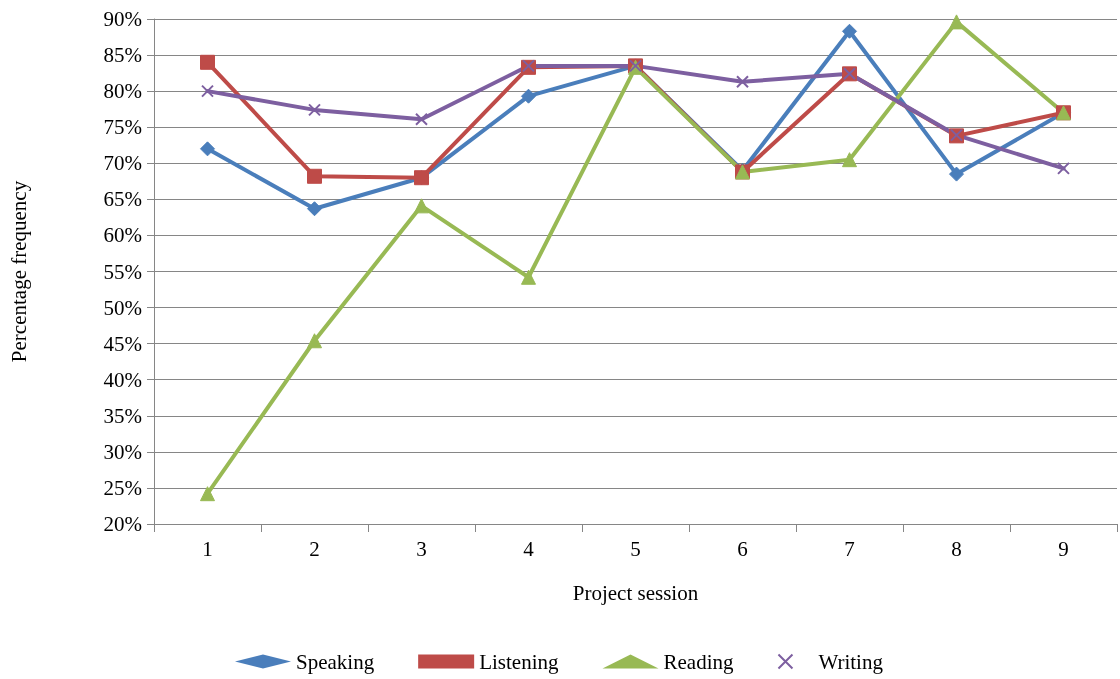 The width and height of the screenshot is (1120, 679). What do you see at coordinates (698, 661) in the screenshot?
I see `legend-label: Reading` at bounding box center [698, 661].